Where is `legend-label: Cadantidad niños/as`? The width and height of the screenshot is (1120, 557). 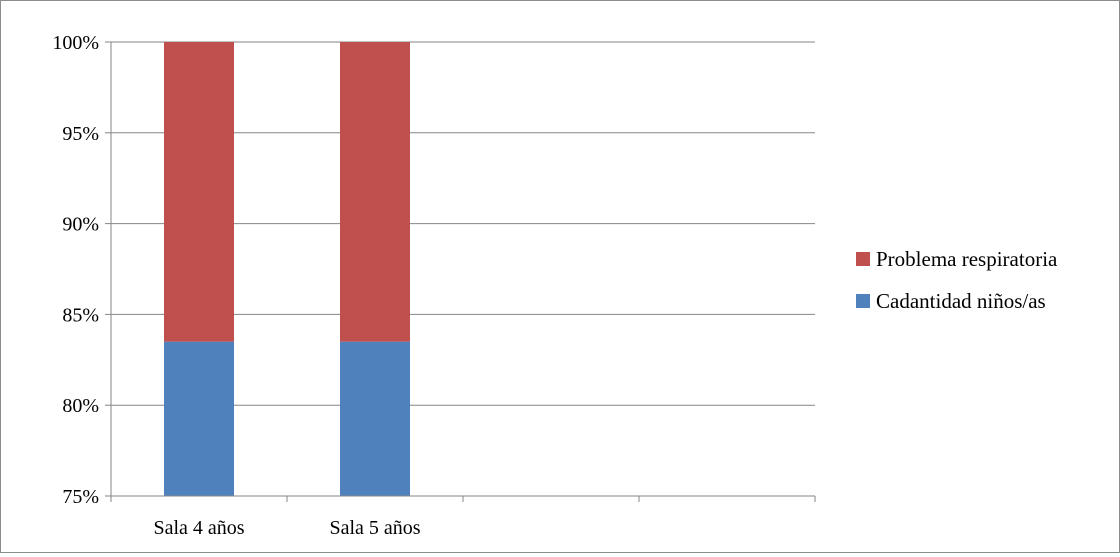
legend-label: Cadantidad niños/as is located at coordinates (961, 301).